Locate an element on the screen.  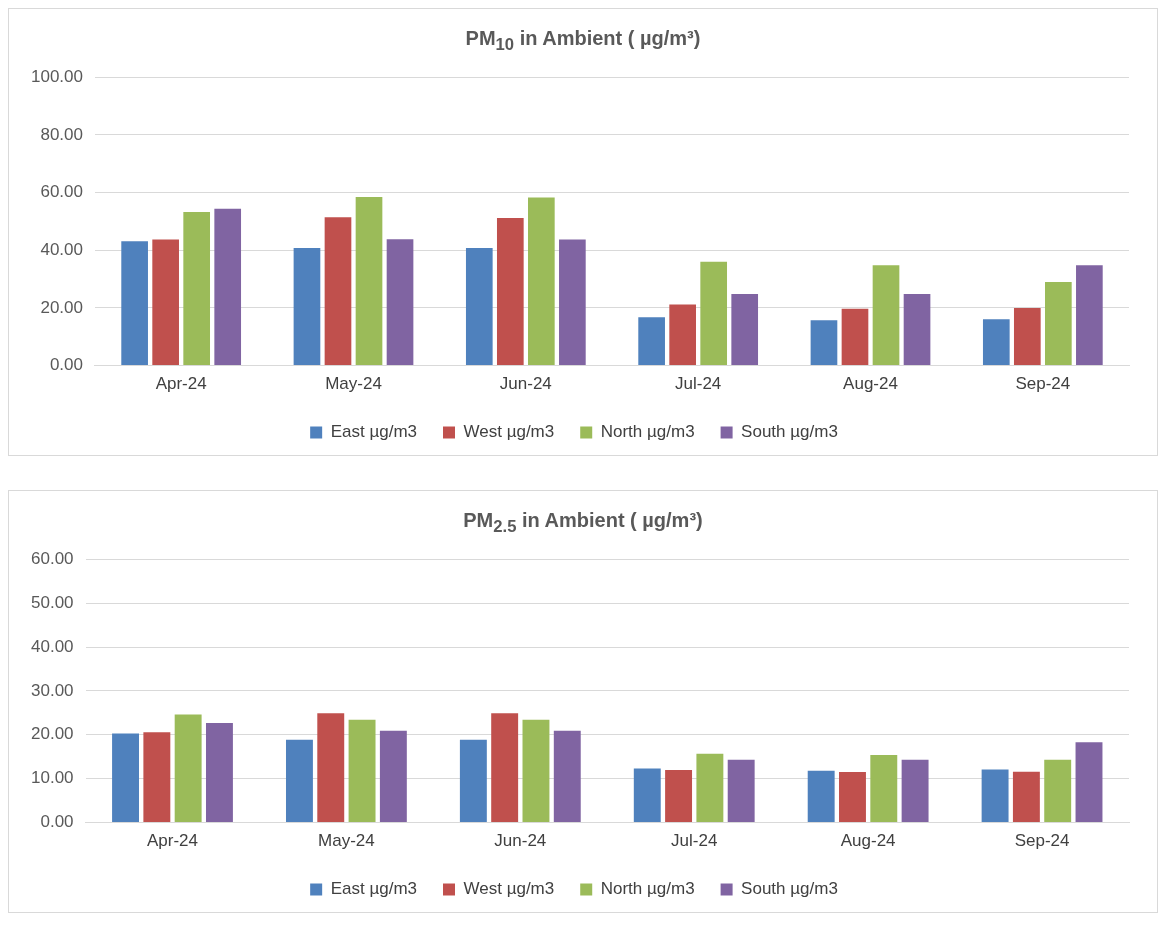
y-tick-label: 100.00 is located at coordinates (57, 76).